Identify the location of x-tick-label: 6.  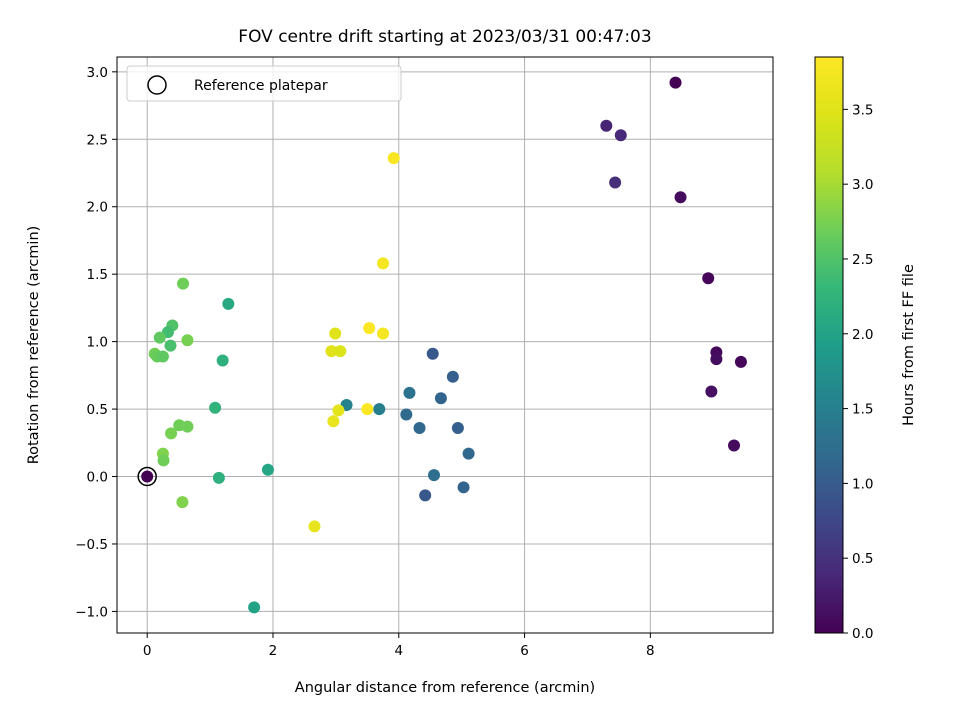
(524, 651).